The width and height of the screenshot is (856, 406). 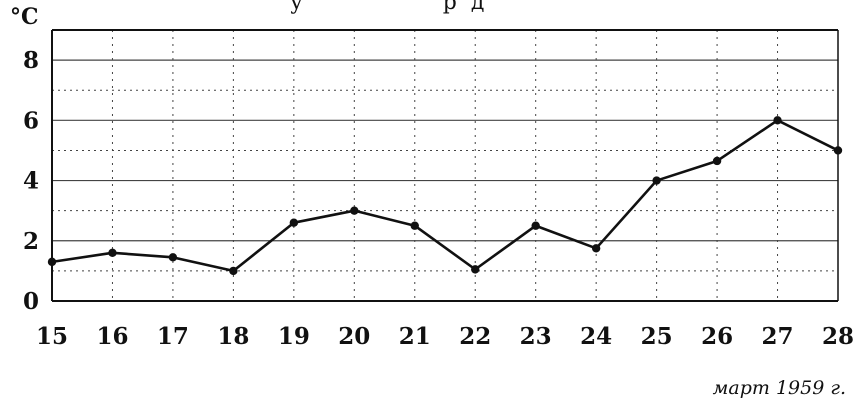 I want to click on x-tick-label: 22, so click(x=475, y=336).